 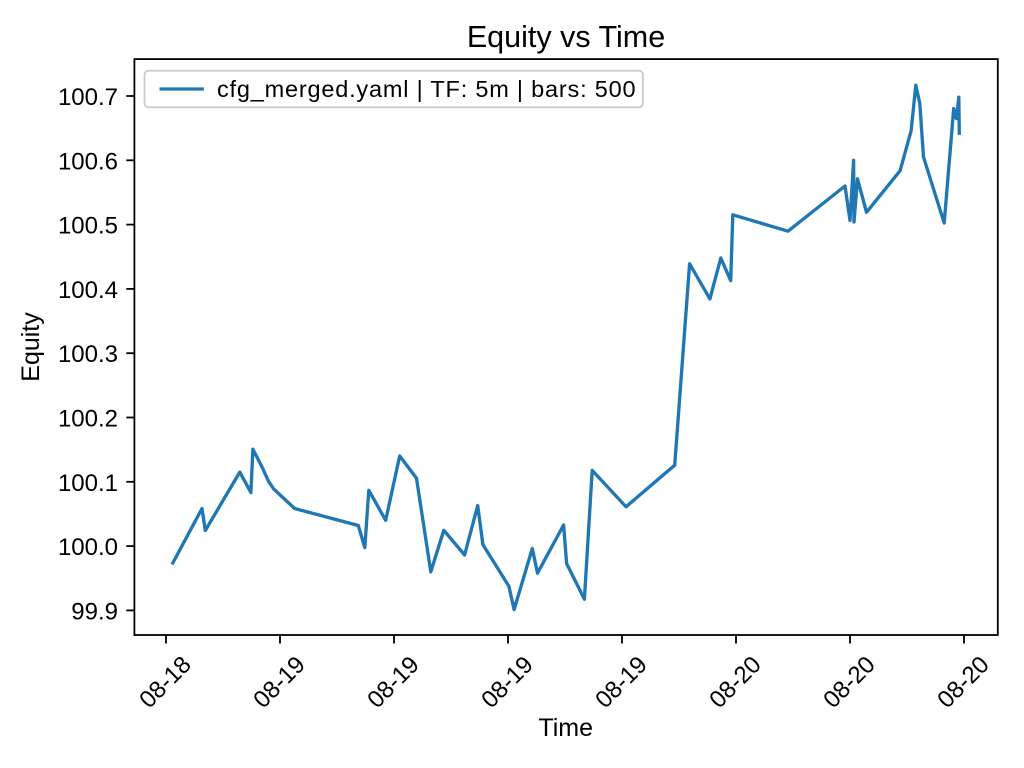 What do you see at coordinates (565, 728) in the screenshot?
I see `svg-text: Time` at bounding box center [565, 728].